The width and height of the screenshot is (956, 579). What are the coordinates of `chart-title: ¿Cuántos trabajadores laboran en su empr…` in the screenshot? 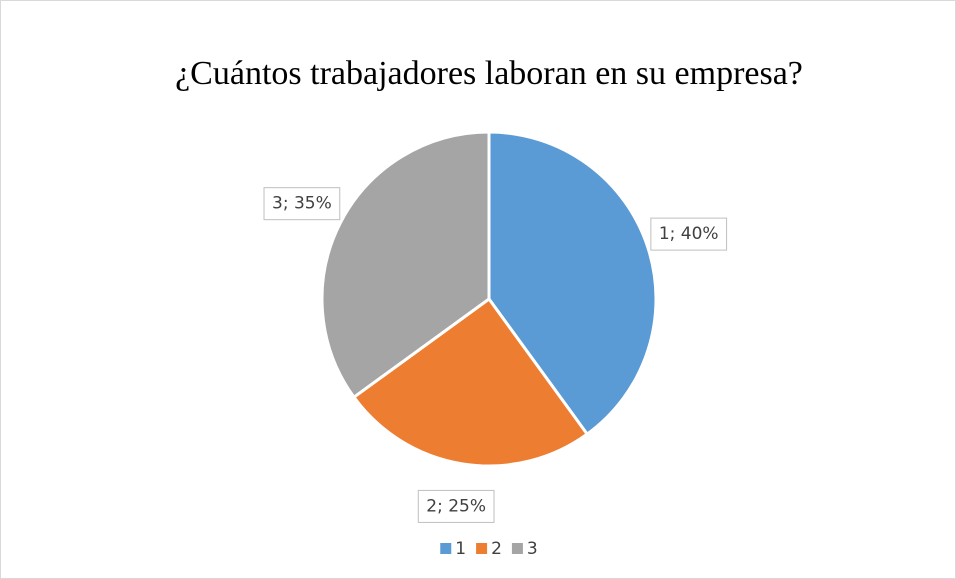 It's located at (489, 73).